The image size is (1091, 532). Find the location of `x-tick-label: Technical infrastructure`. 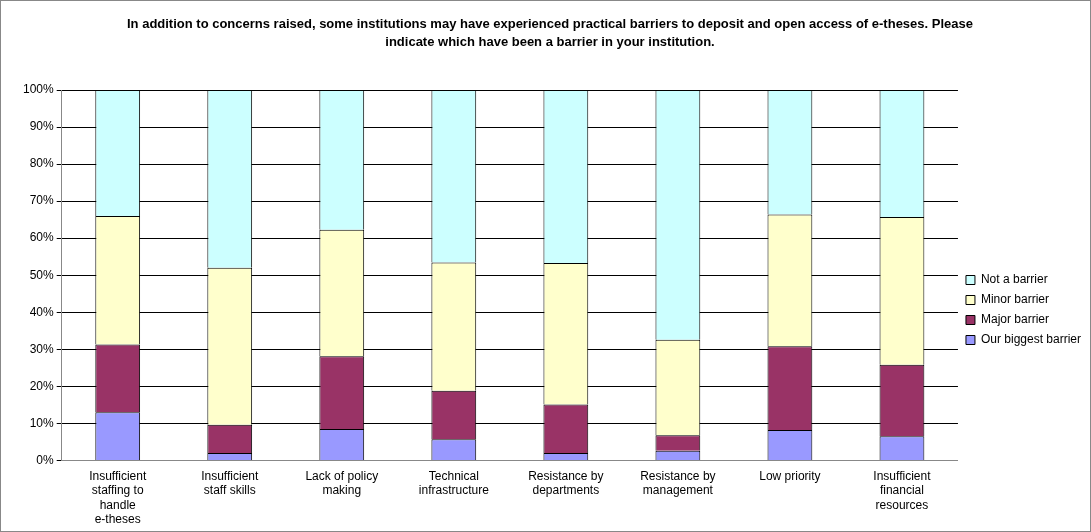

x-tick-label: Technical infrastructure is located at coordinates (454, 483).